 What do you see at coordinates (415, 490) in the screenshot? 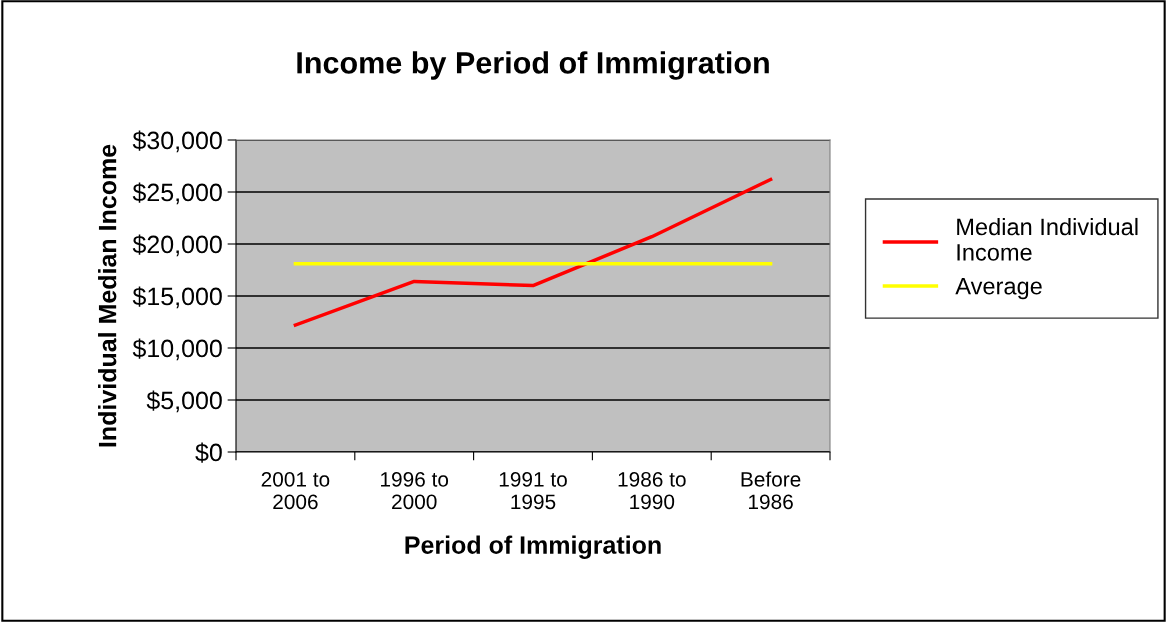
I see `x-tick-label: 1996 to 2000` at bounding box center [415, 490].